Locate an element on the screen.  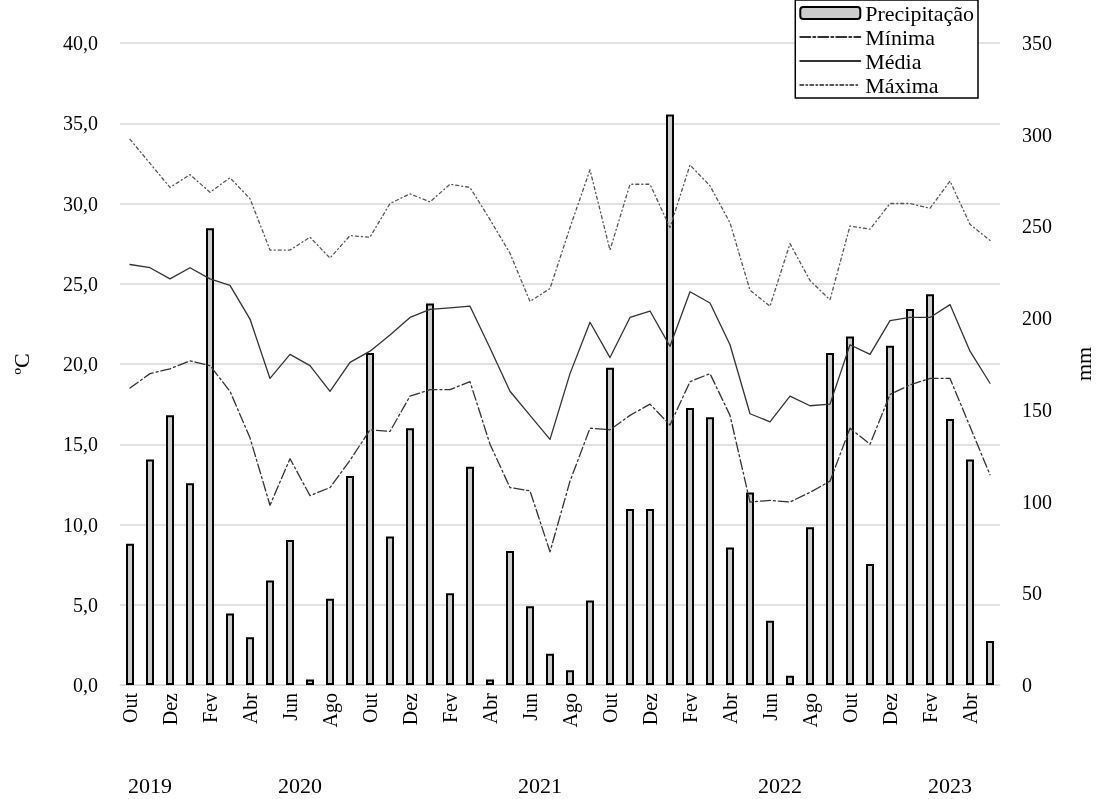
y-tick-label: 15,0 is located at coordinates (80, 444).